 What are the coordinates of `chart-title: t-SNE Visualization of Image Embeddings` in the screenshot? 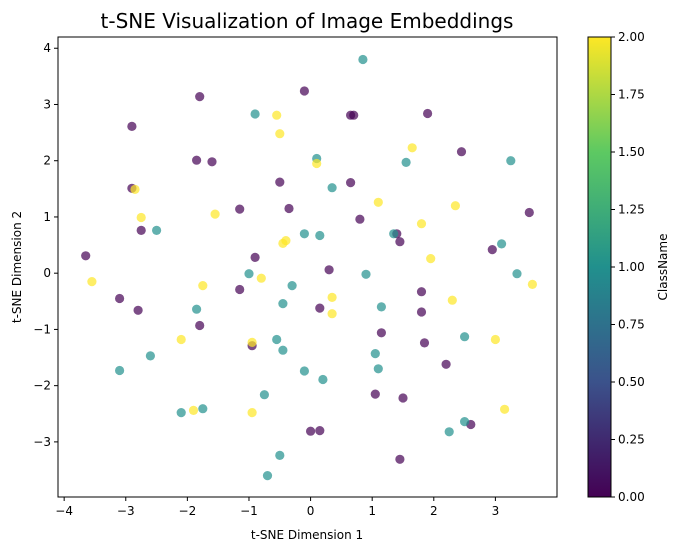 It's located at (307, 21).